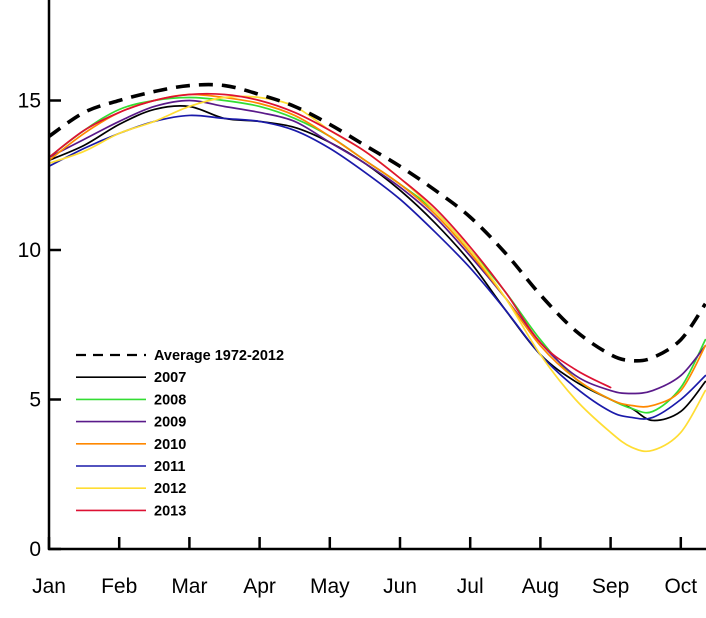  Describe the element at coordinates (29, 101) in the screenshot. I see `y-tick-label-15: 15` at that location.